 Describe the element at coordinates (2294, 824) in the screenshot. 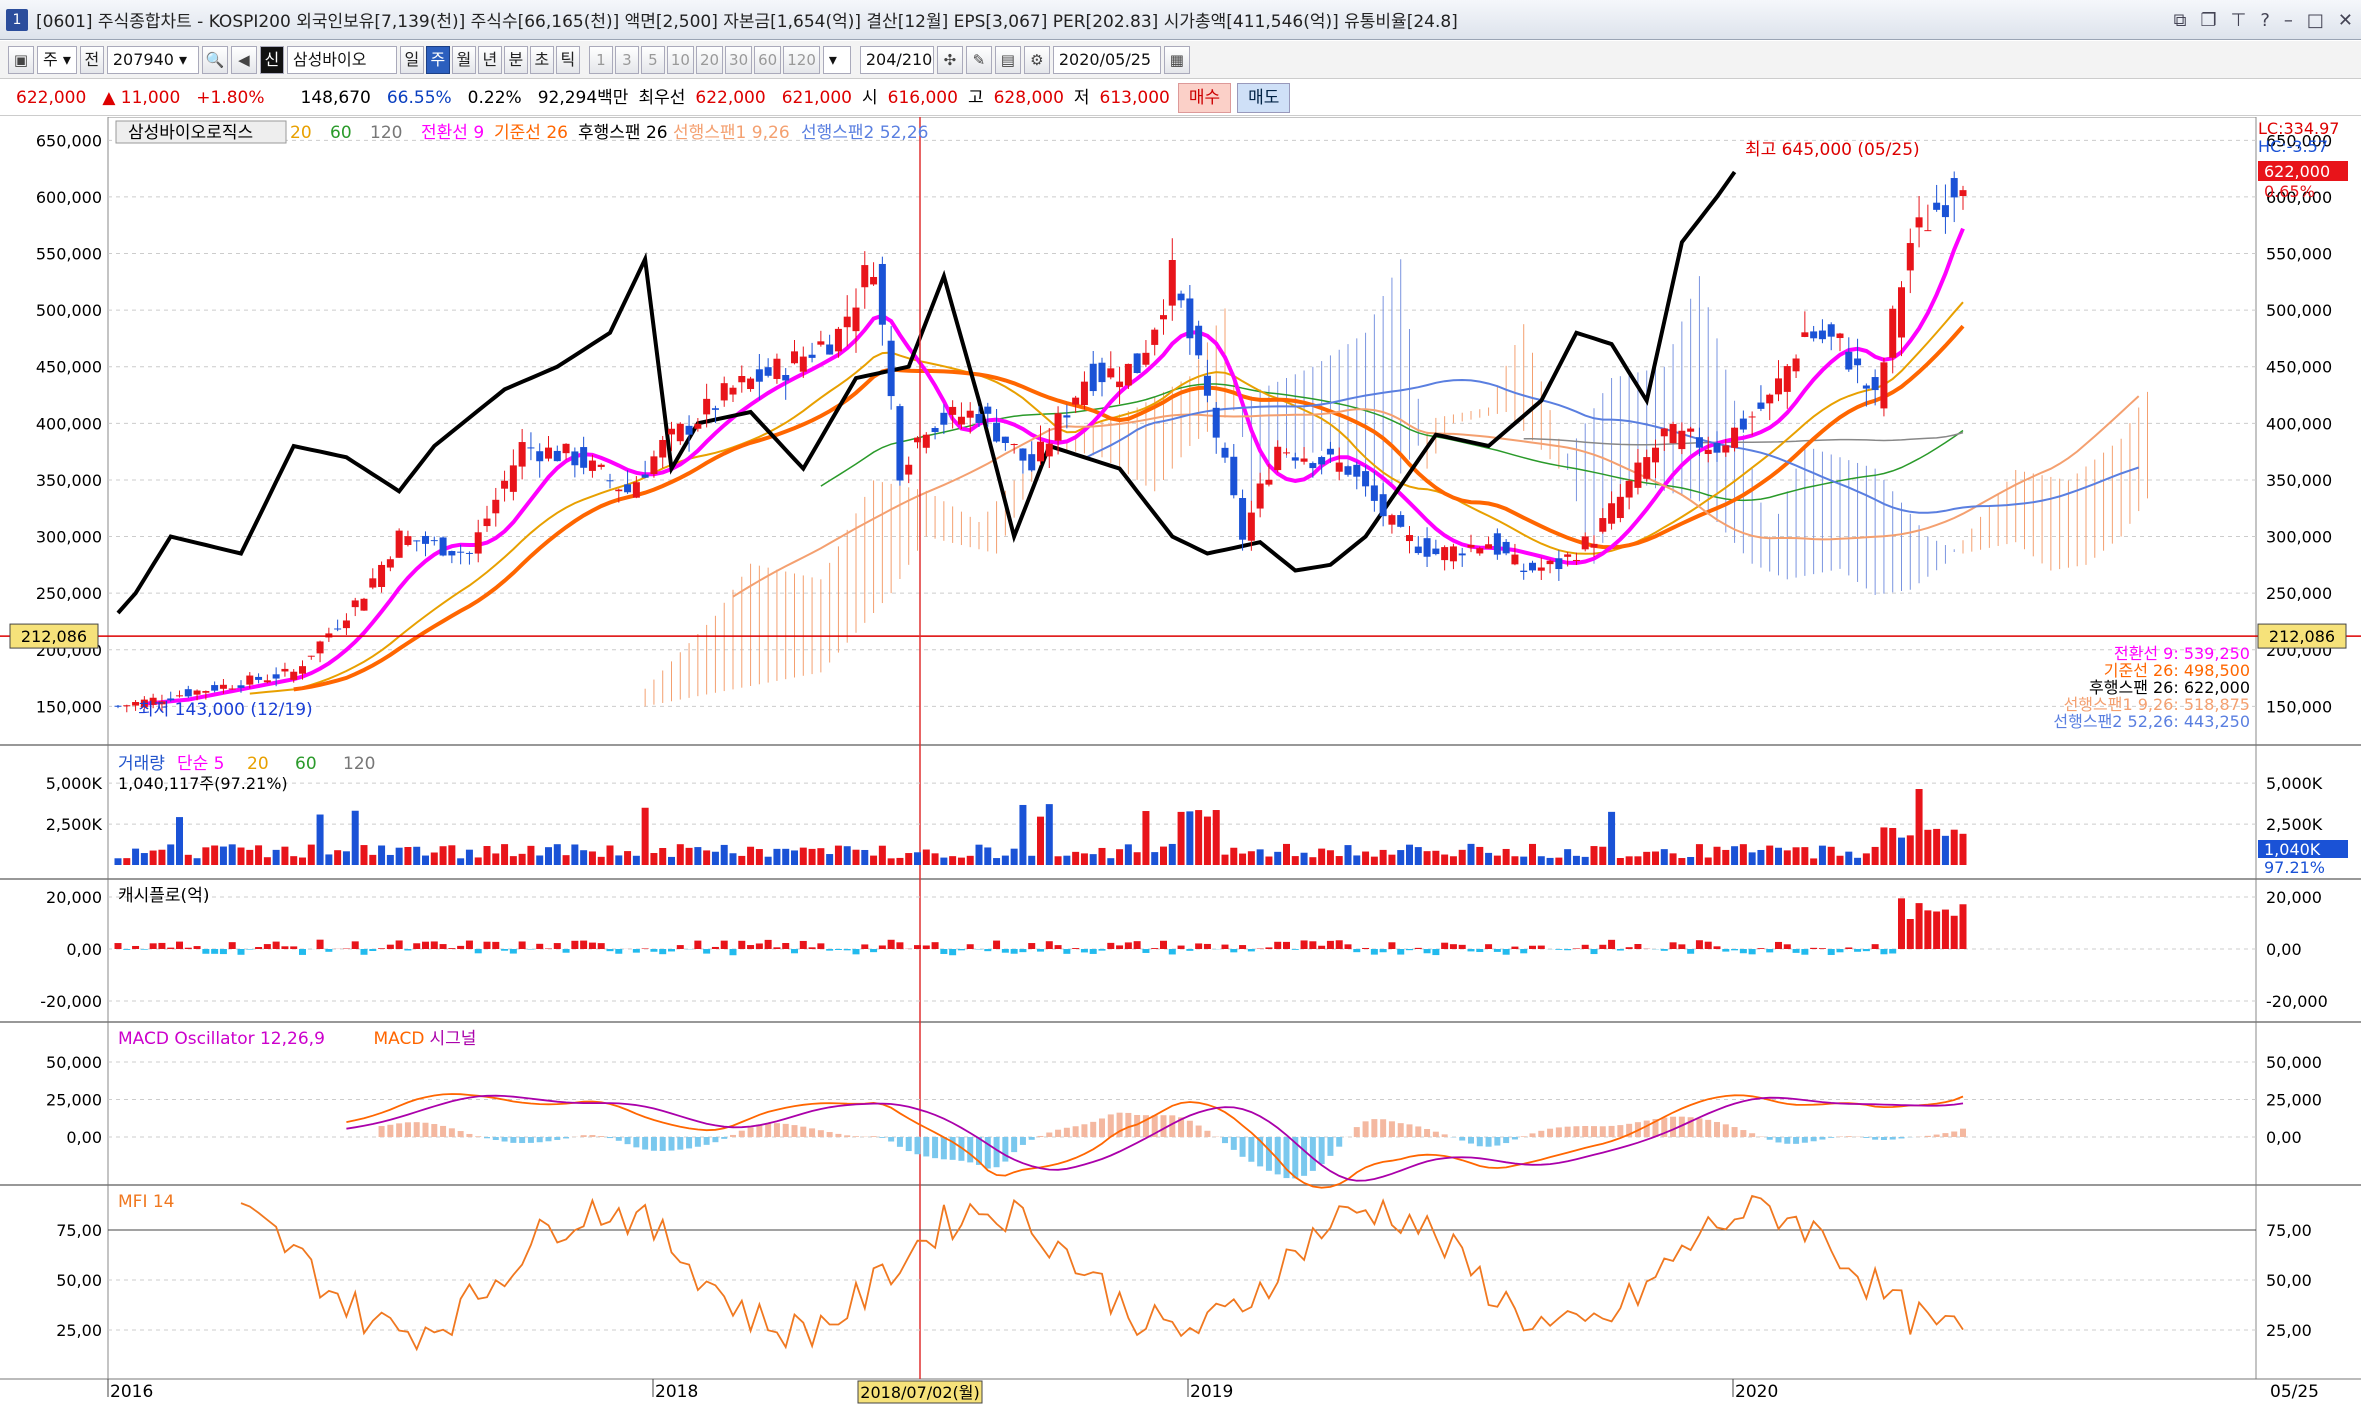

I see `vol-tick-right: 2,500K` at that location.